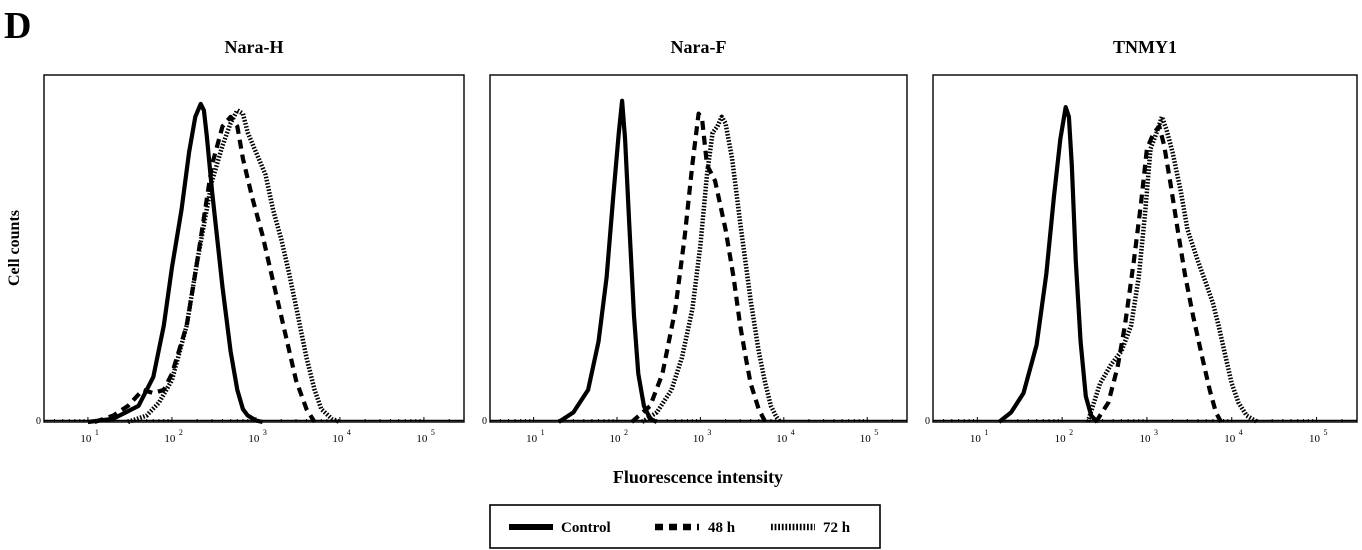  What do you see at coordinates (685, 526) in the screenshot?
I see `legend: Control 48 h 72 h` at bounding box center [685, 526].